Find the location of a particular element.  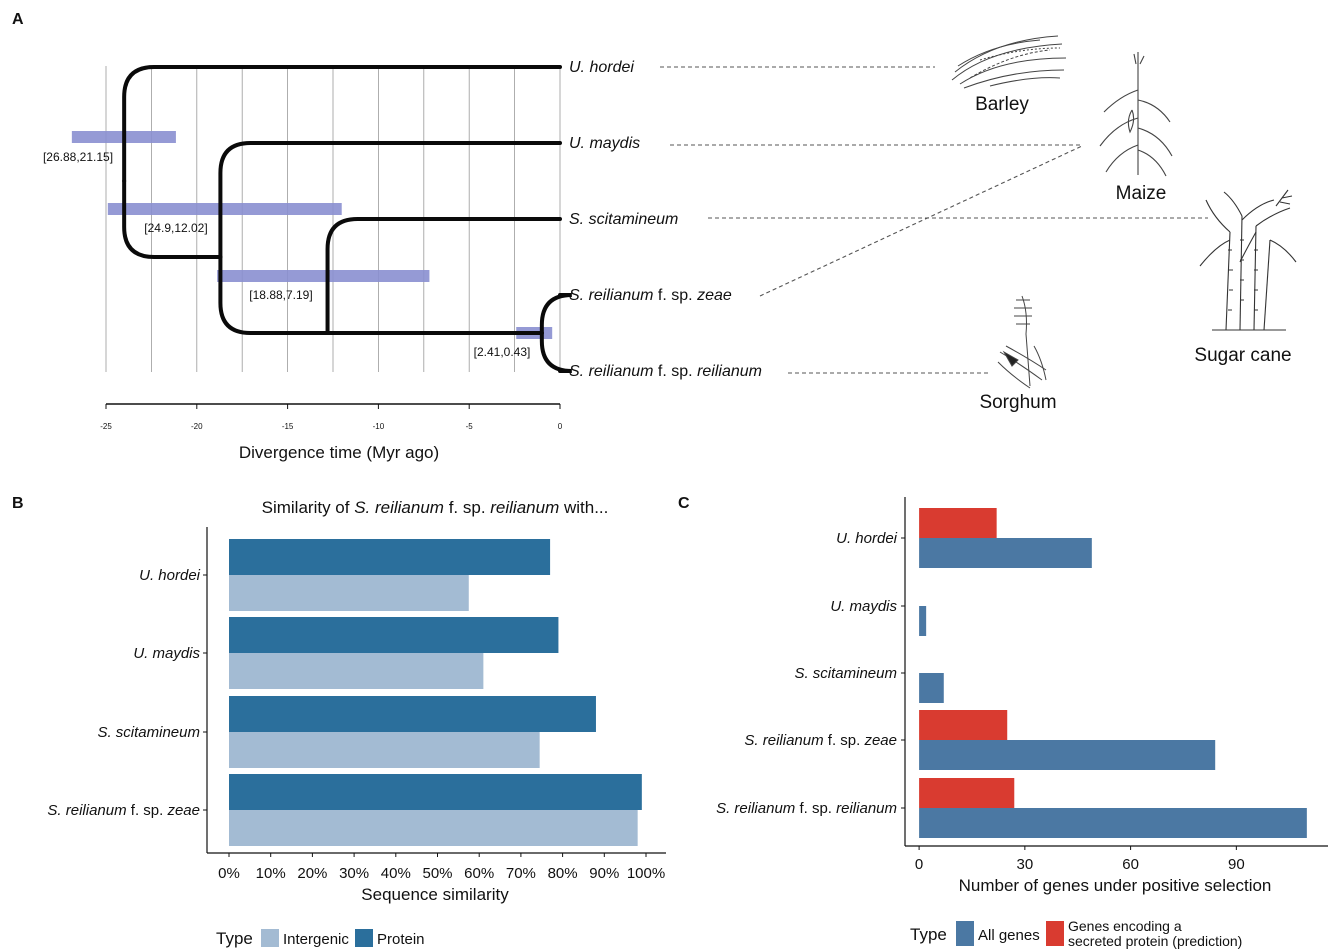

c-y-tick-label-2-part-0: S. scitamineum is located at coordinates (845, 673).